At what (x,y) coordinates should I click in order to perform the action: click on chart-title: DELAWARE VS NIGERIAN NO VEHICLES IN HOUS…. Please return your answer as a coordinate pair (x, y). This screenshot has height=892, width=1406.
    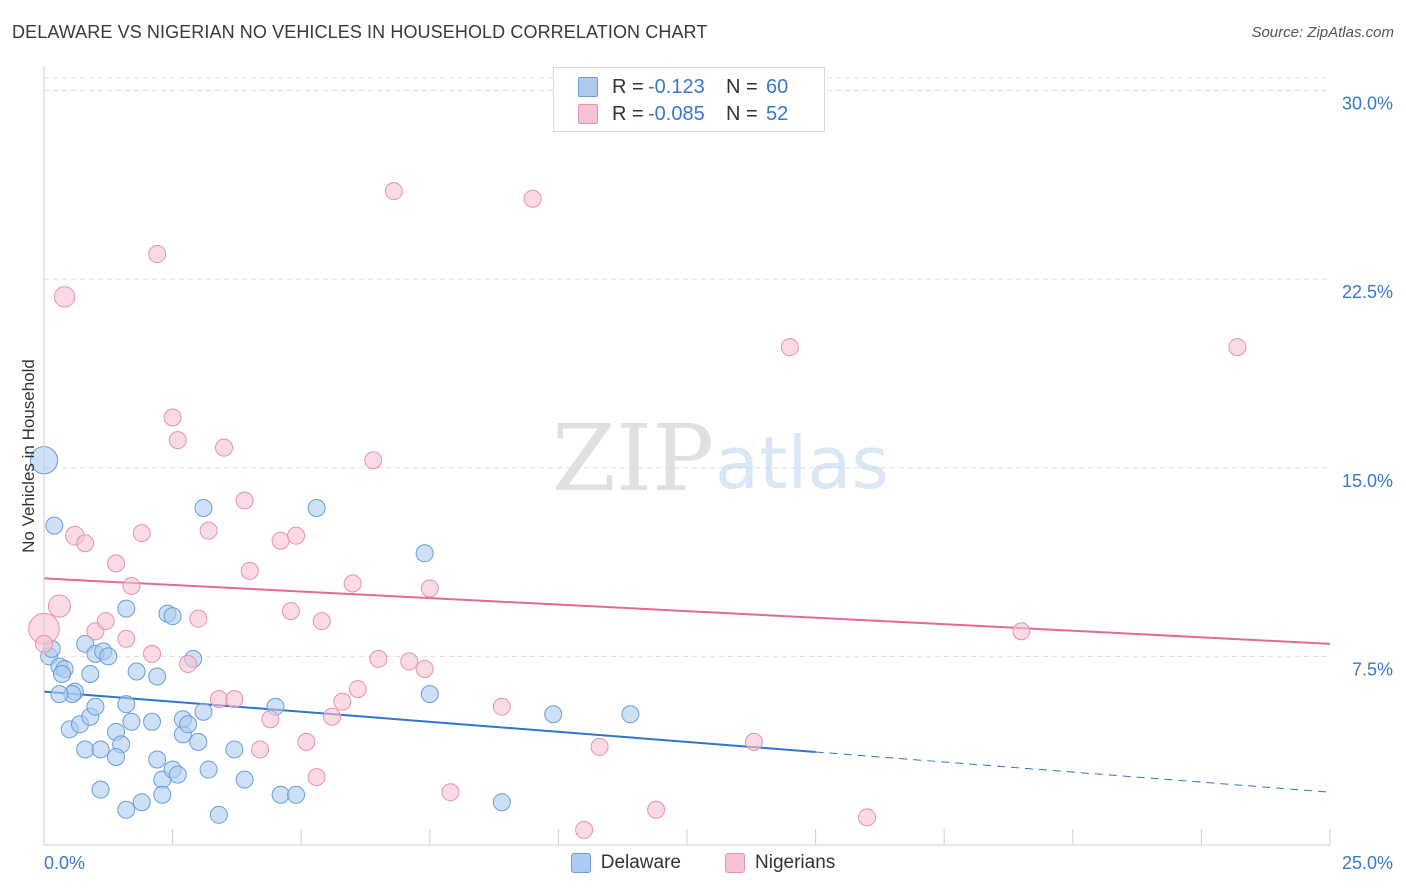
    Looking at the image, I should click on (360, 32).